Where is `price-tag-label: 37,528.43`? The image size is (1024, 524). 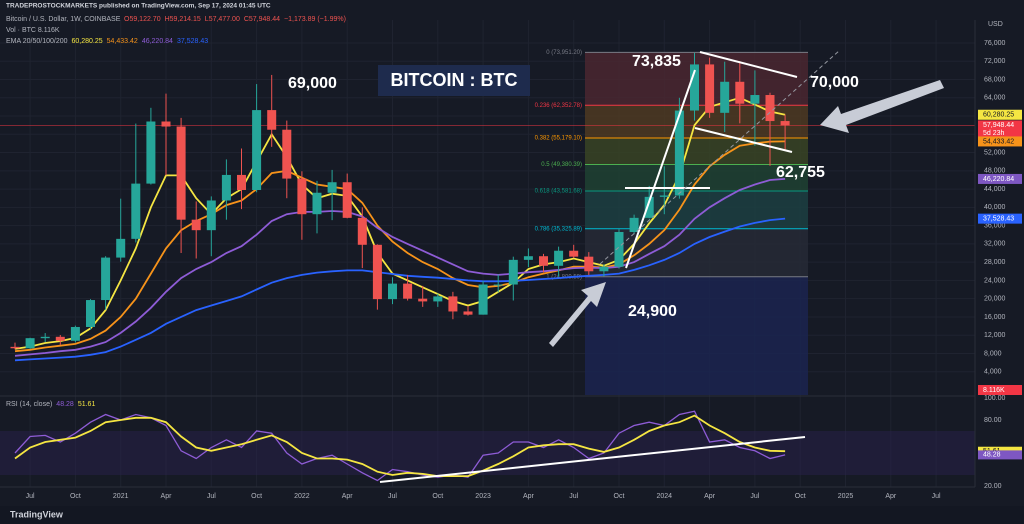
price-tag-label: 37,528.43 is located at coordinates (998, 218).